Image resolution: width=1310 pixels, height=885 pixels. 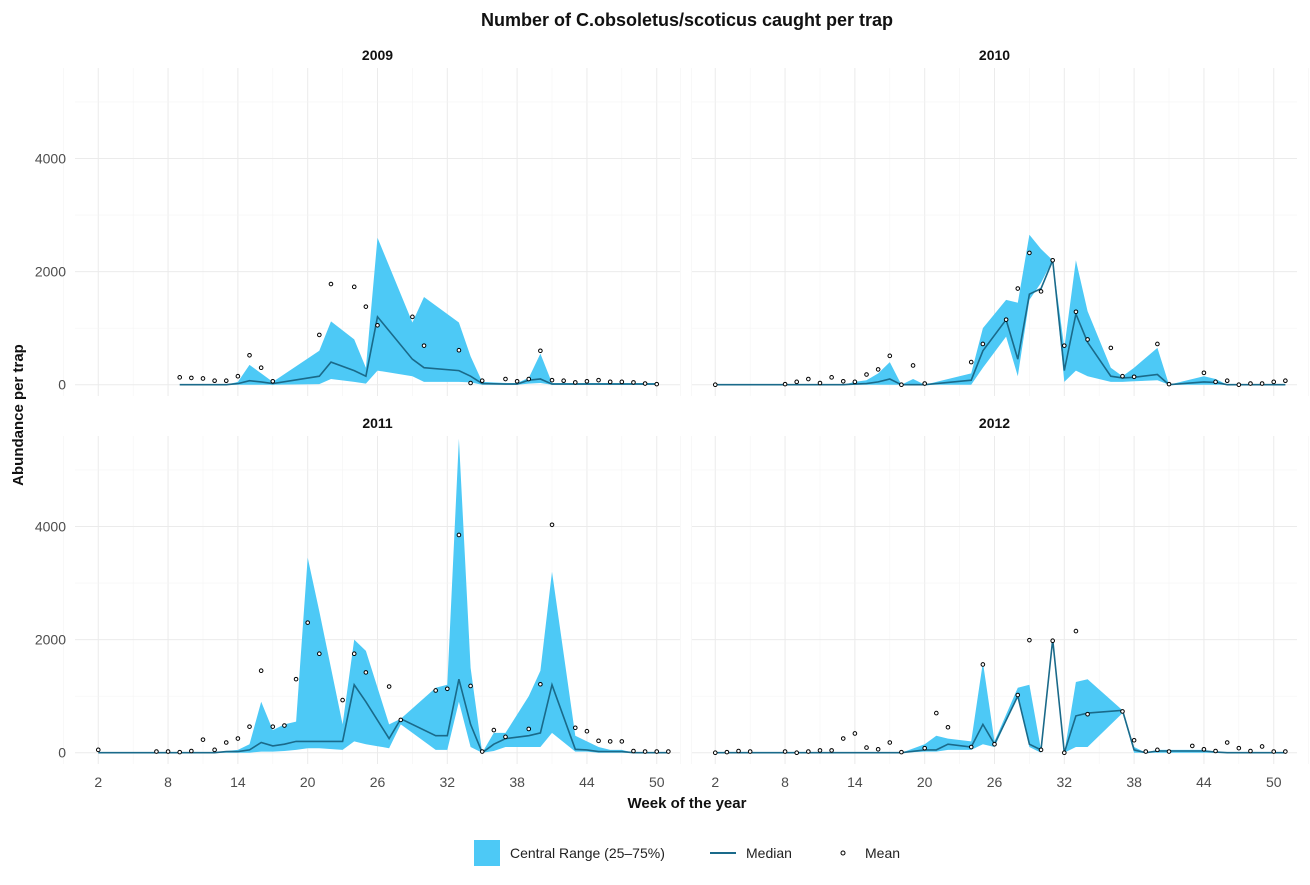 I want to click on x-tick-label: 14, so click(x=855, y=782).